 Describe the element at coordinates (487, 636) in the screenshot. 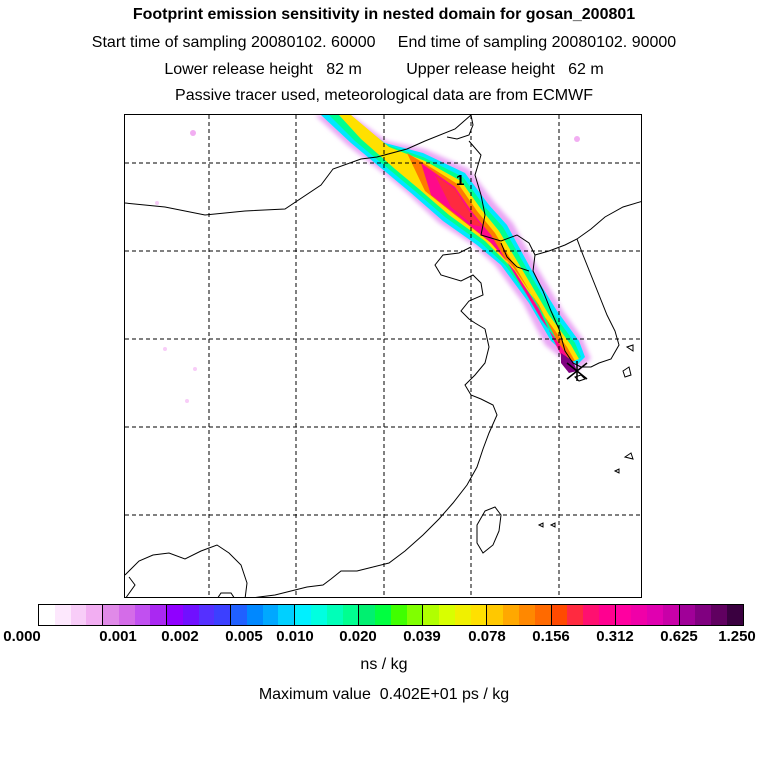

I see `colorbar-tick-label: 0.078` at that location.